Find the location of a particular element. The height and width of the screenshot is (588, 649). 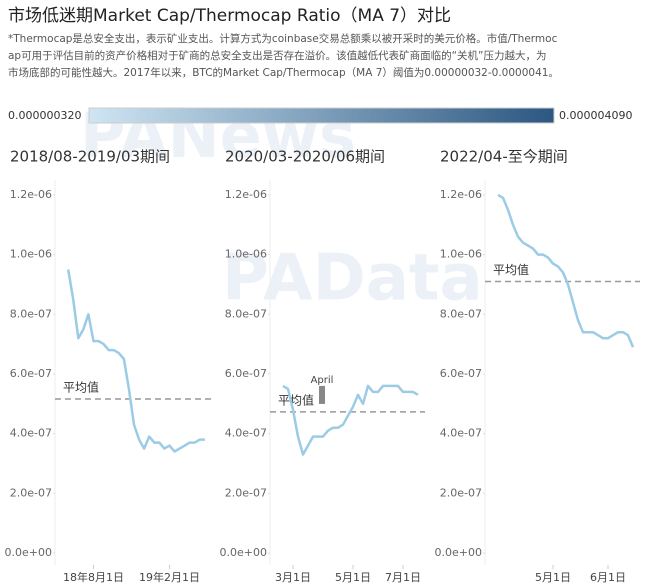

x-tick-label: 3月1日 is located at coordinates (293, 577).